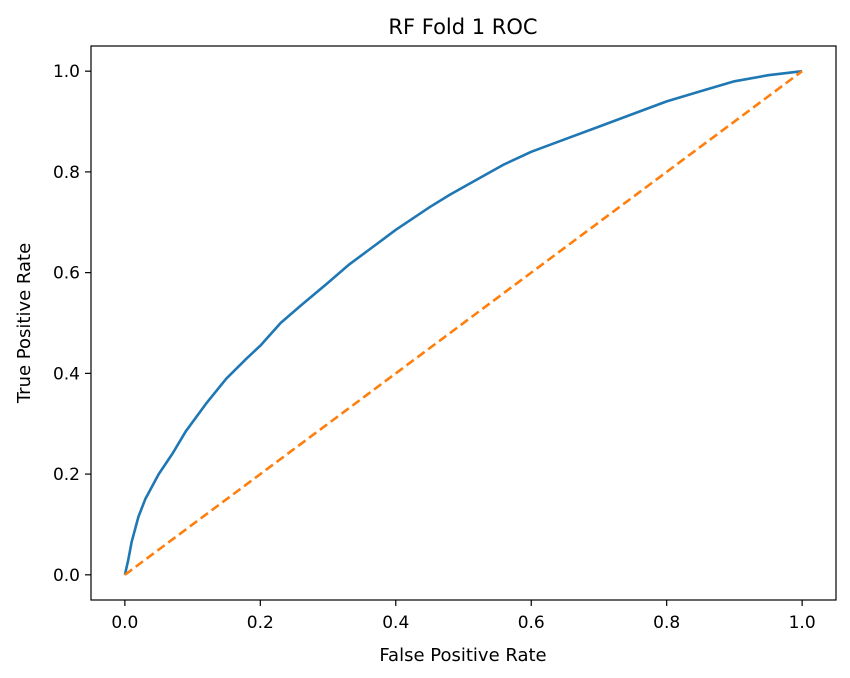 The height and width of the screenshot is (678, 850). What do you see at coordinates (260, 623) in the screenshot?
I see `x-tick-label: 0.2` at bounding box center [260, 623].